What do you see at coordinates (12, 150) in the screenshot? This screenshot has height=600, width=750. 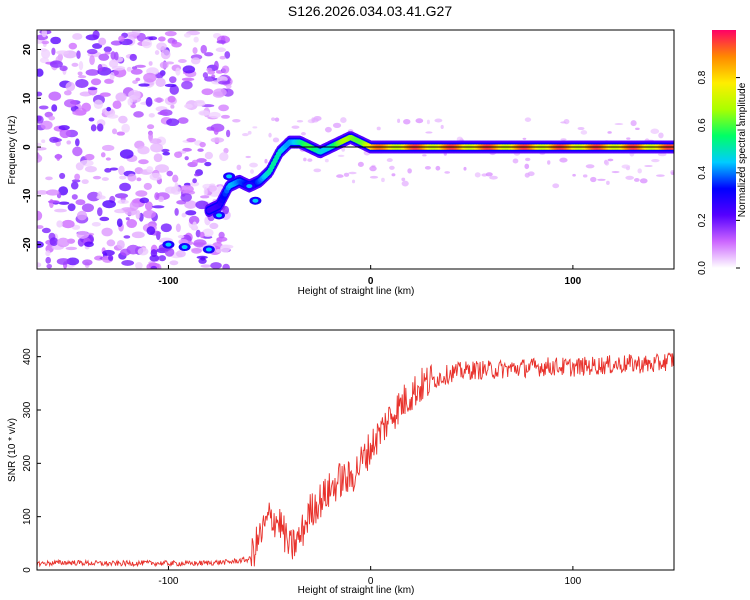 I see `spectrogram-y-label: Frequency (Hz)` at bounding box center [12, 150].